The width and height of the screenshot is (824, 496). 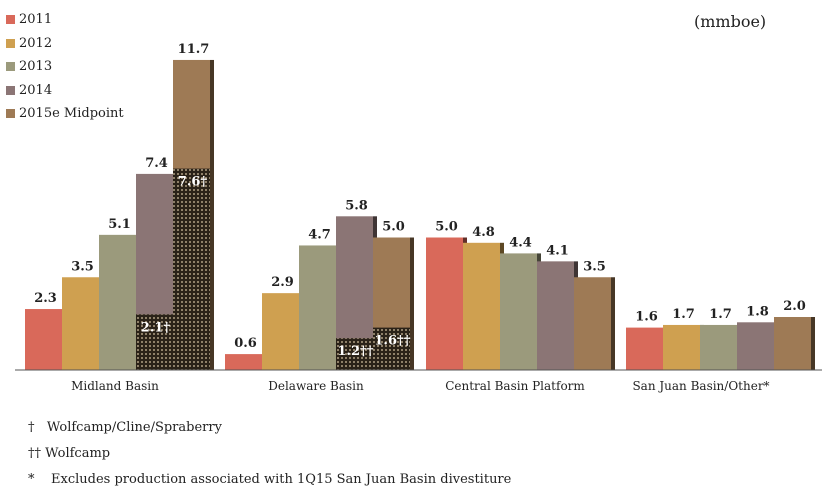 What do you see at coordinates (245, 343) in the screenshot?
I see `value-label: 0.6` at bounding box center [245, 343].